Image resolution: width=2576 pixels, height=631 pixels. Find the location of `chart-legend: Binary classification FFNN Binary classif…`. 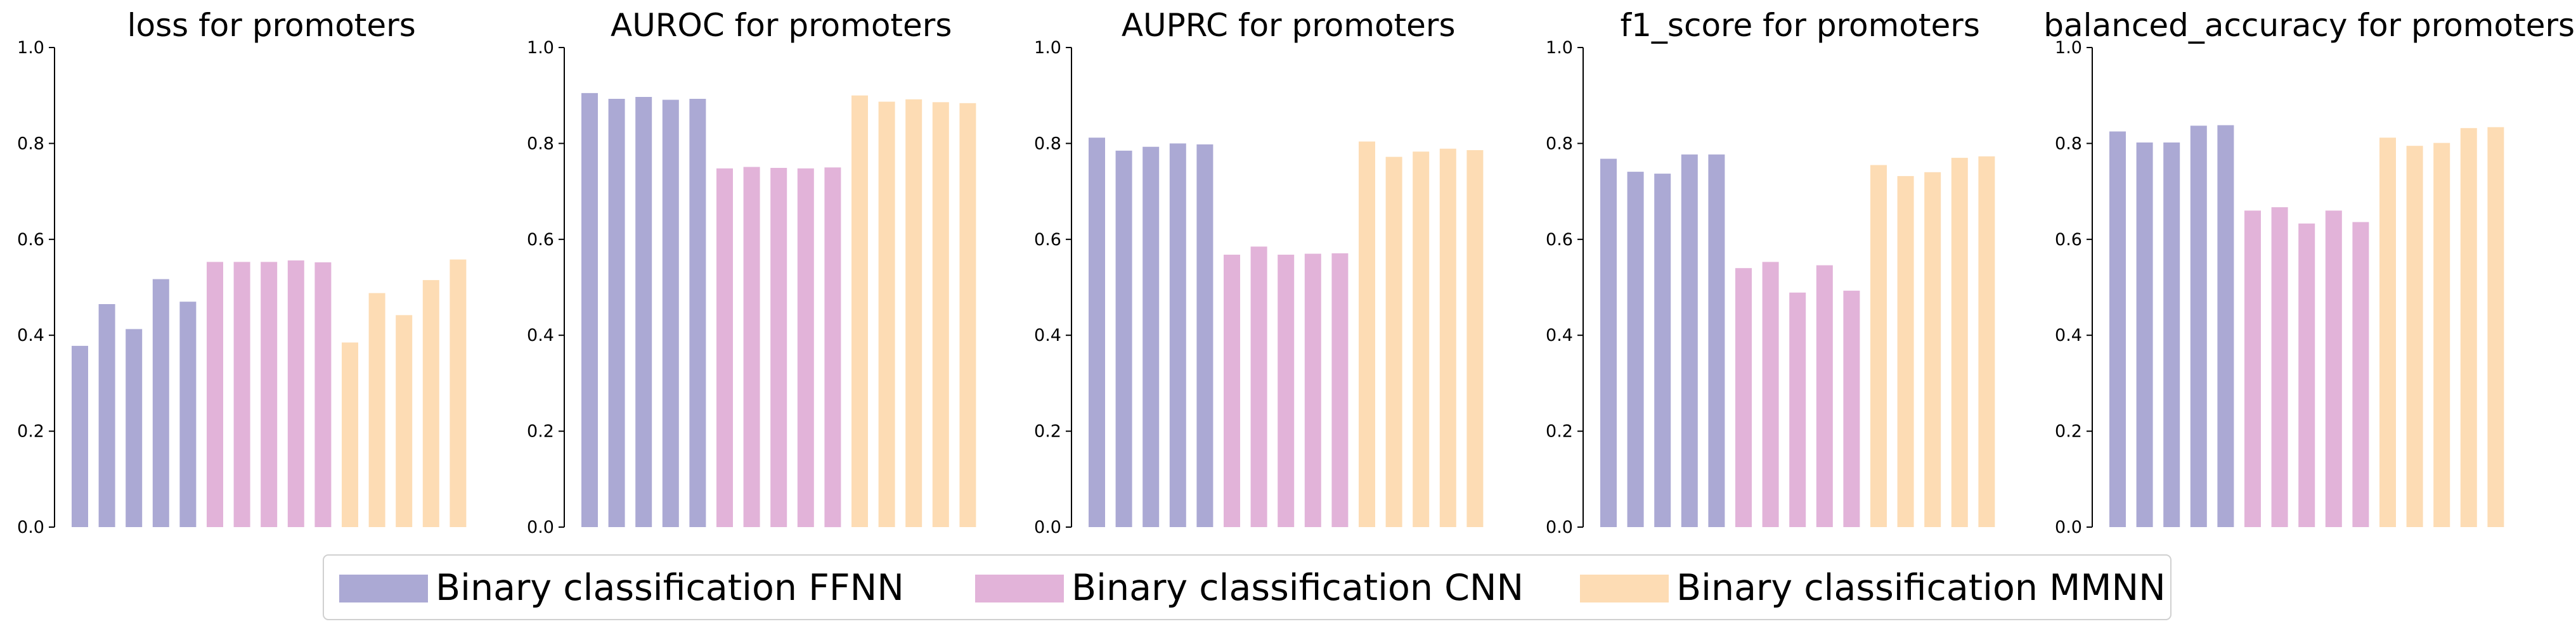

chart-legend: Binary classification FFNN Binary classif… is located at coordinates (1247, 587).